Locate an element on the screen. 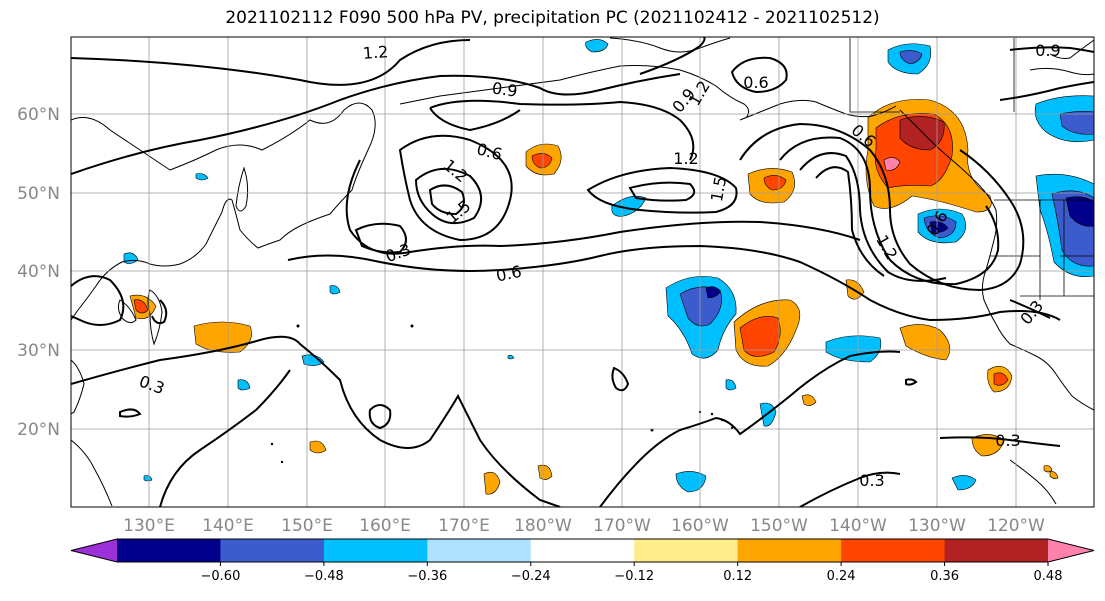 Image resolution: width=1105 pixels, height=601 pixels. colorbar-tick-label: −0.60 is located at coordinates (221, 576).